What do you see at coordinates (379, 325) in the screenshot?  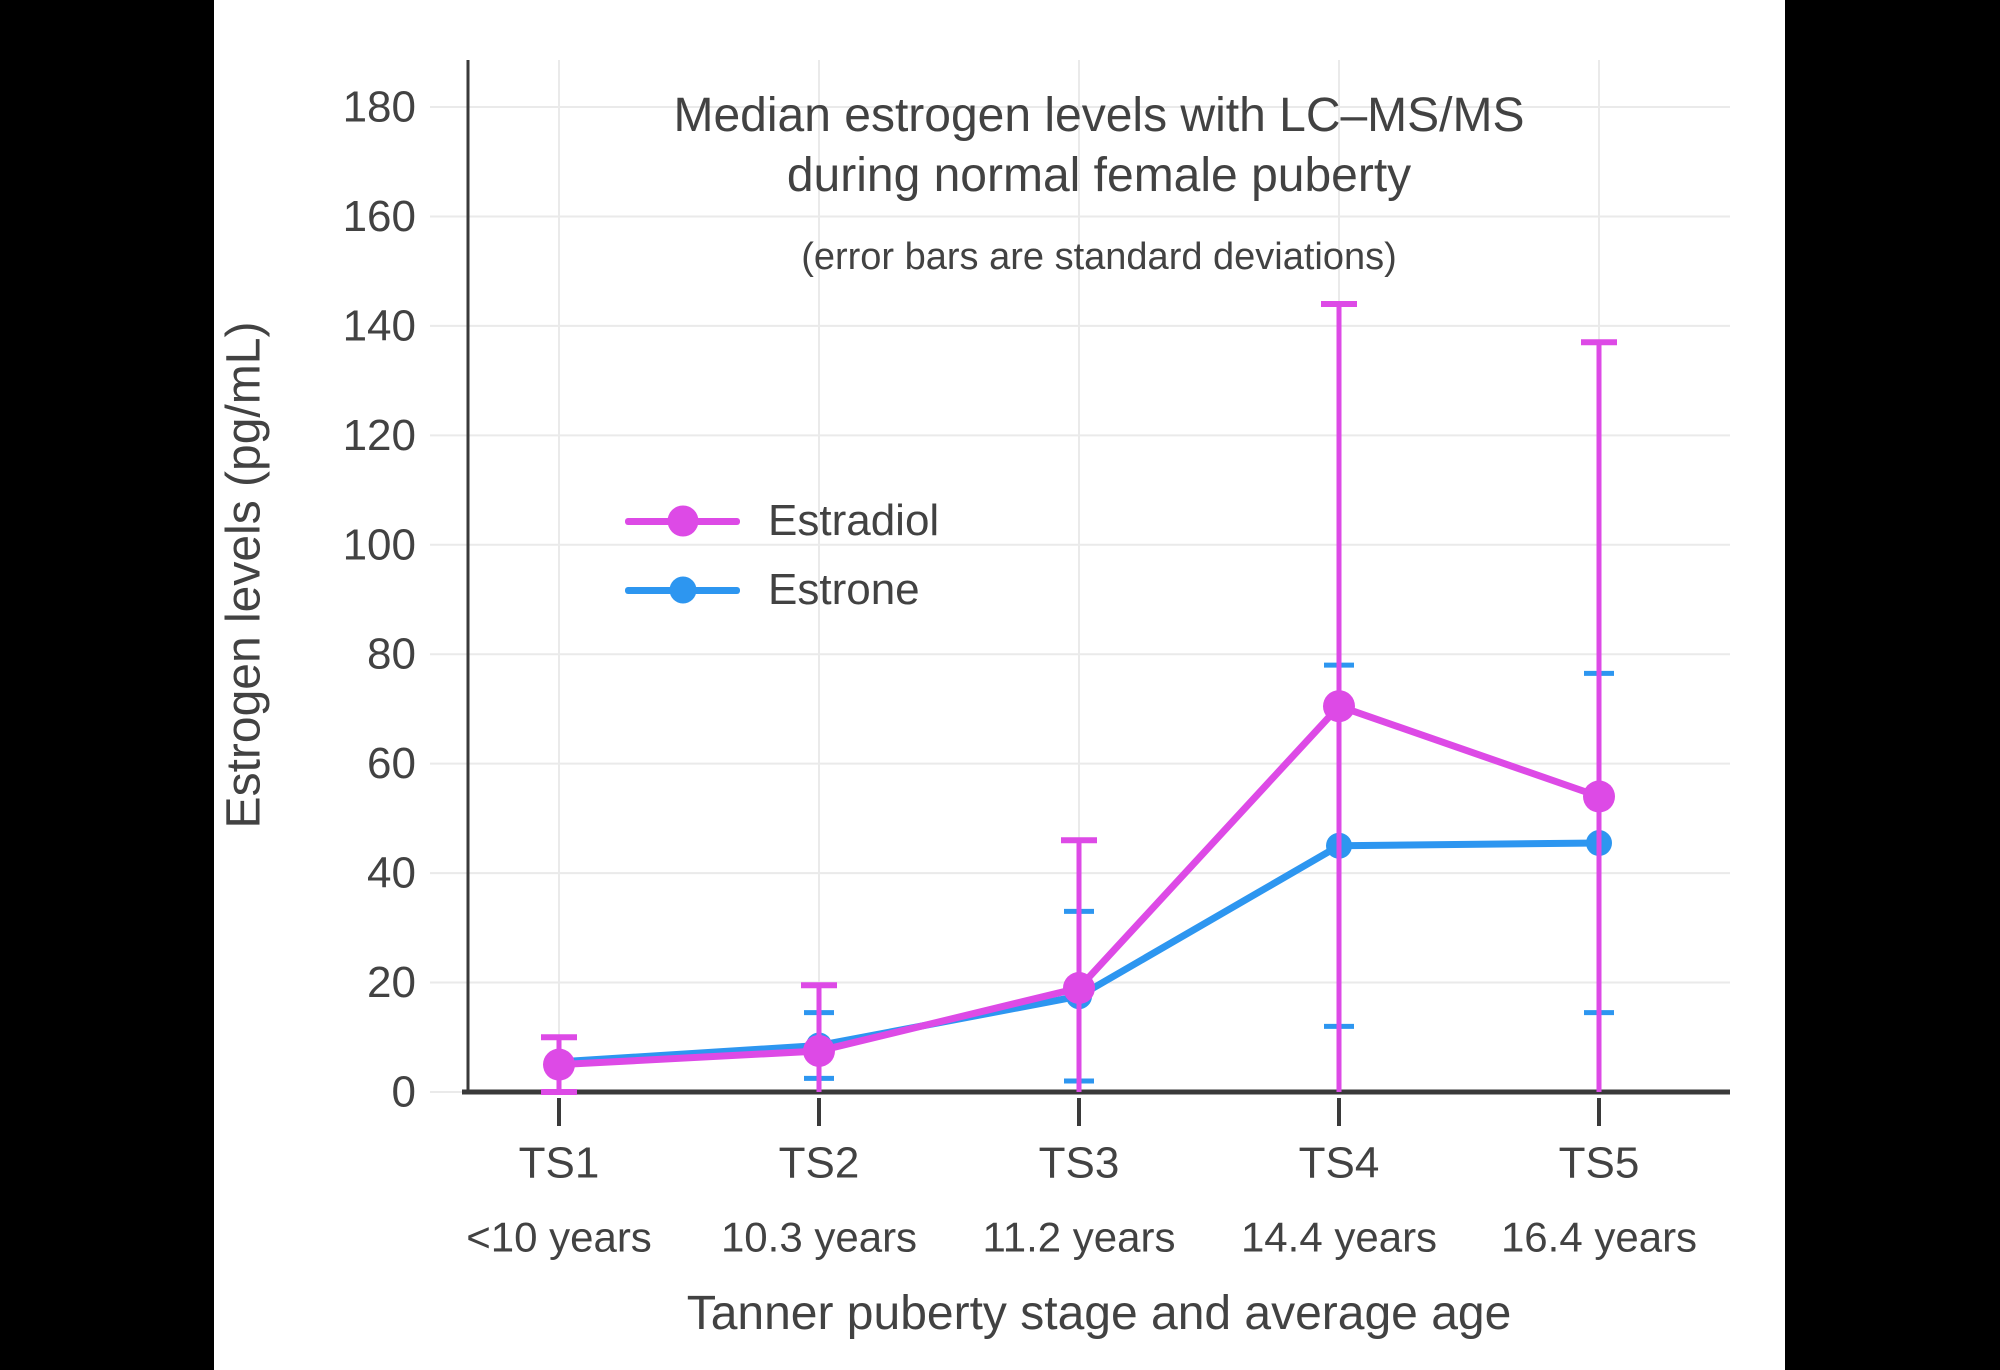 I see `y-tick-label: 140` at bounding box center [379, 325].